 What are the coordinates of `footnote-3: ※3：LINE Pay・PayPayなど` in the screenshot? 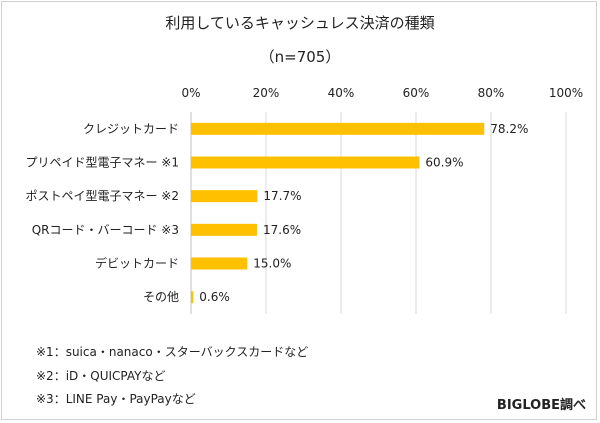 It's located at (116, 399).